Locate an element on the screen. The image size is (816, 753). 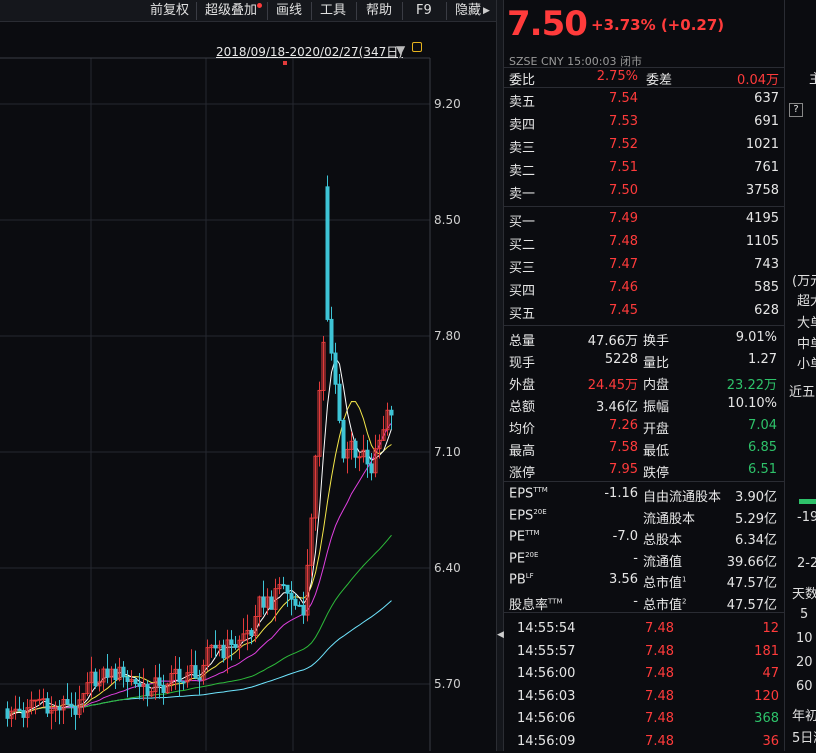
fundamental-row: PETTM -7.0 总股本 6.34亿 is located at coordinates (644, 537).